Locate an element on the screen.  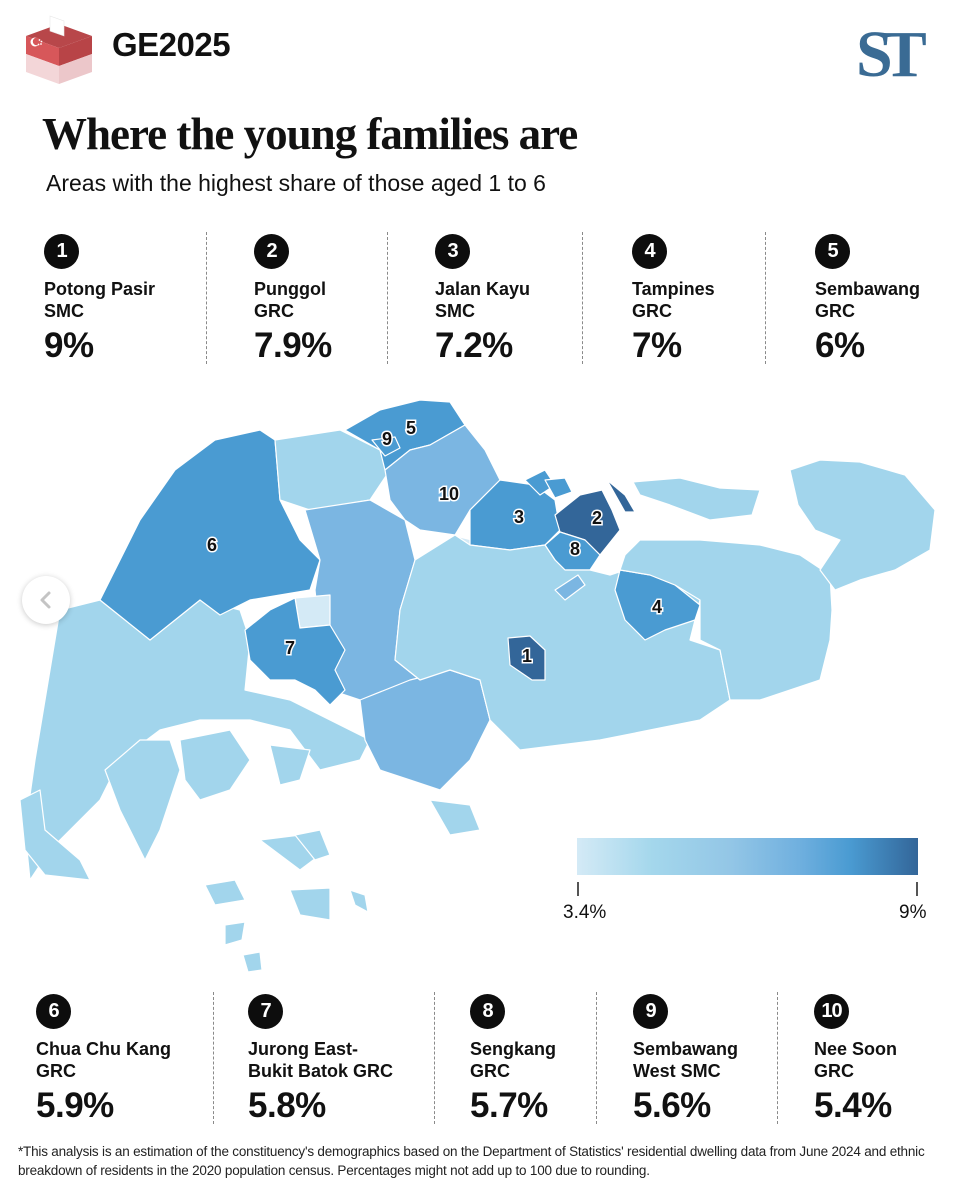
rank-value: 5.9% is located at coordinates (75, 1105).